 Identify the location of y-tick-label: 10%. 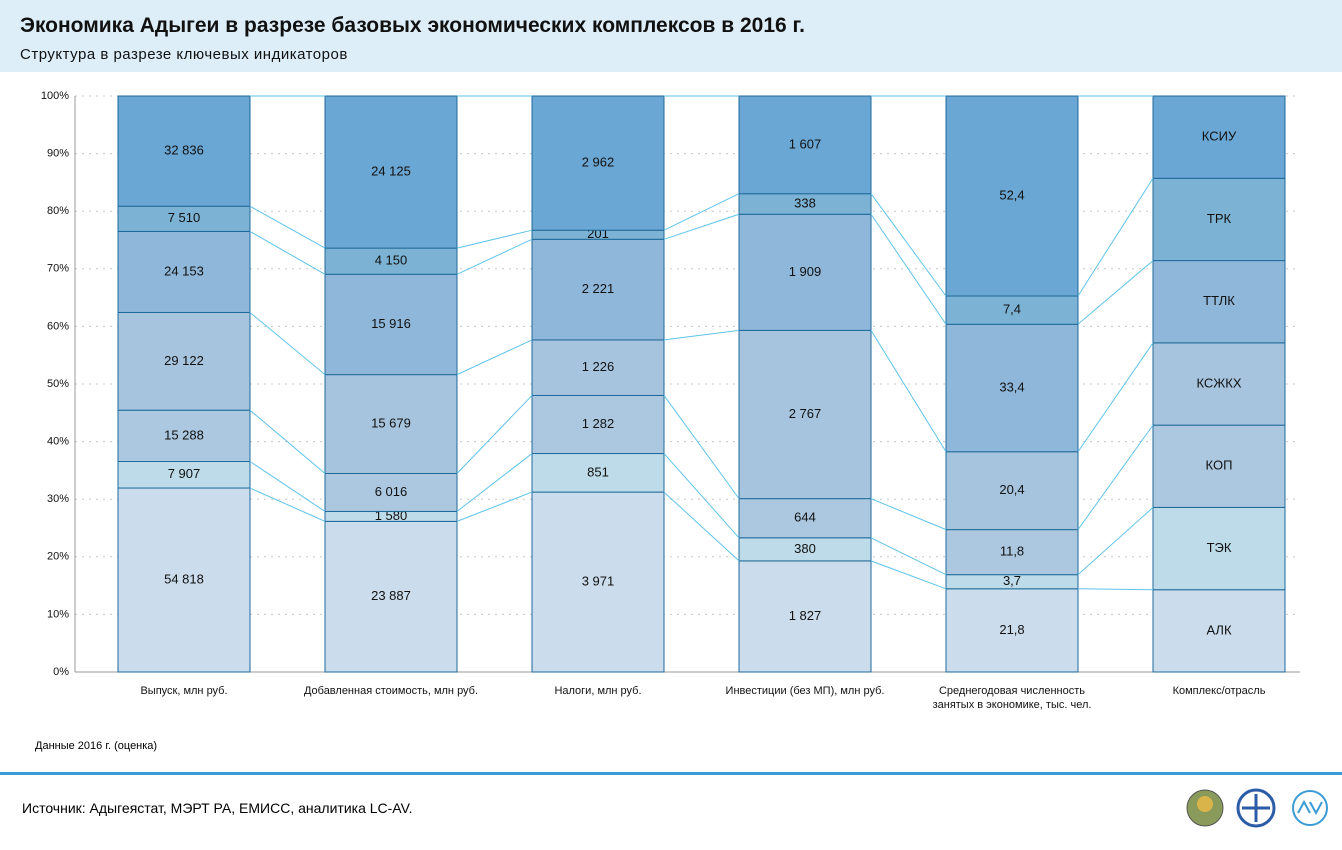
(58, 614).